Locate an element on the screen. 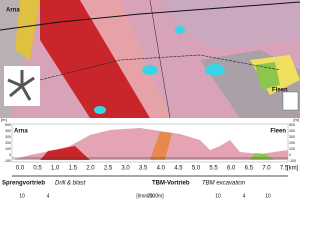  inflow-unit: [l/min/100m] is located at coordinates (150, 196).